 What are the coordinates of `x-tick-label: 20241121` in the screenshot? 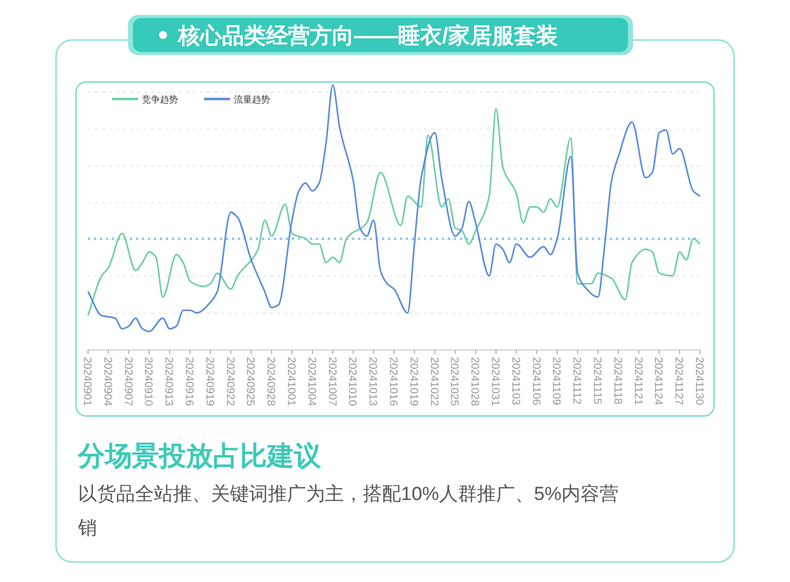 It's located at (638, 381).